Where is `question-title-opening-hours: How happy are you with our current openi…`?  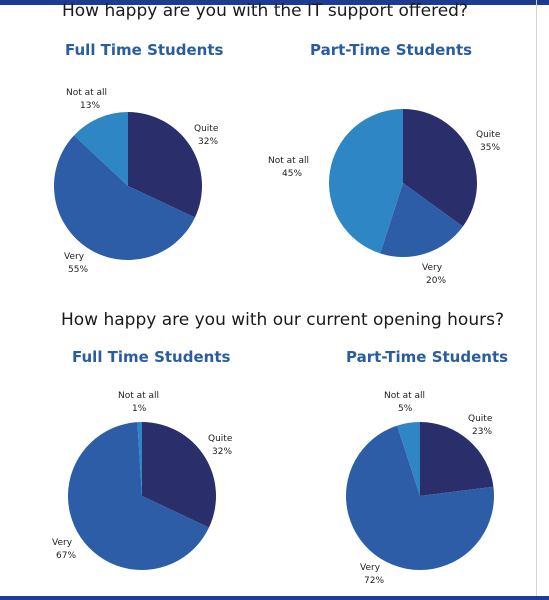 question-title-opening-hours: How happy are you with our current openi… is located at coordinates (282, 320).